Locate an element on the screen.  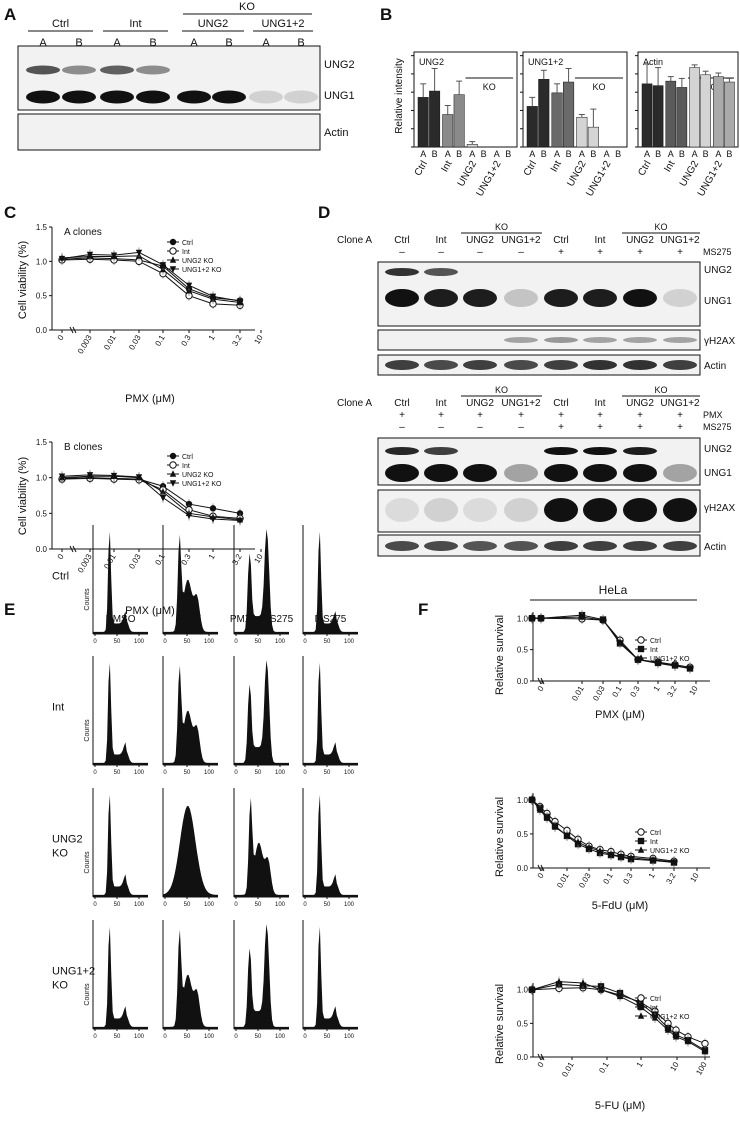
lane-label-7: B is located at coordinates (618, 154).